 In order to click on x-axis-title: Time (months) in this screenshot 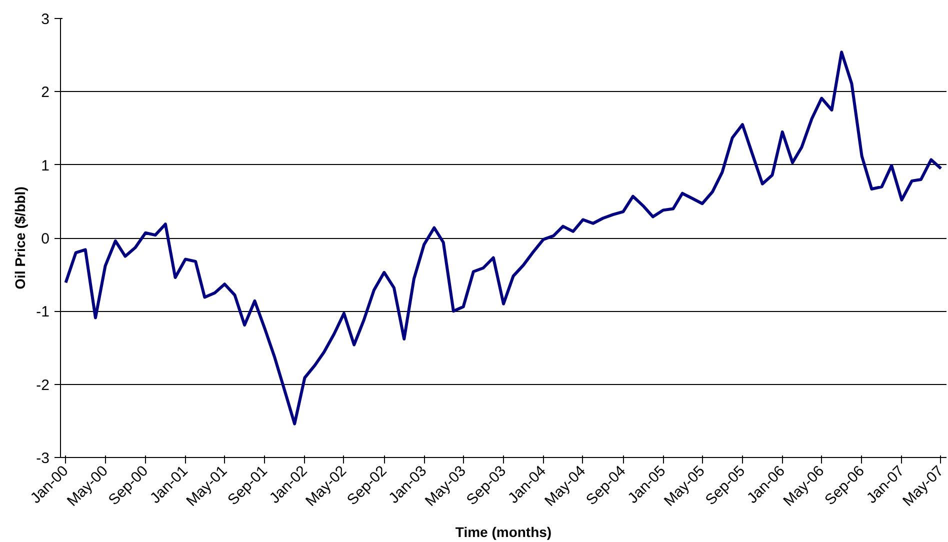, I will do `click(503, 532)`.